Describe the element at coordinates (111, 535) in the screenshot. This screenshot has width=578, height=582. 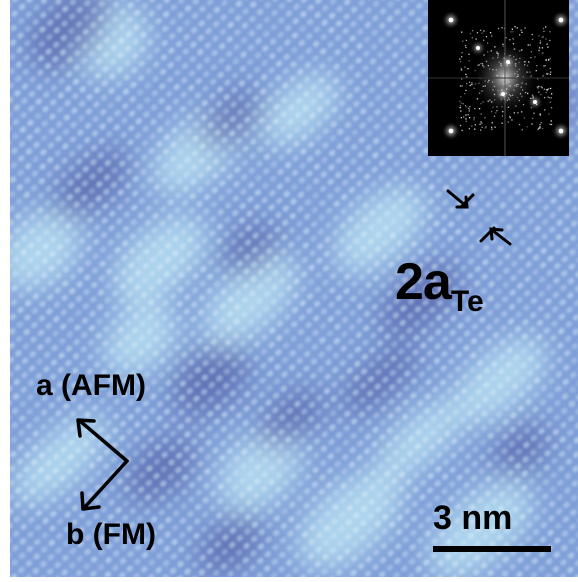
I see `axis-b-label: b (FM)` at that location.